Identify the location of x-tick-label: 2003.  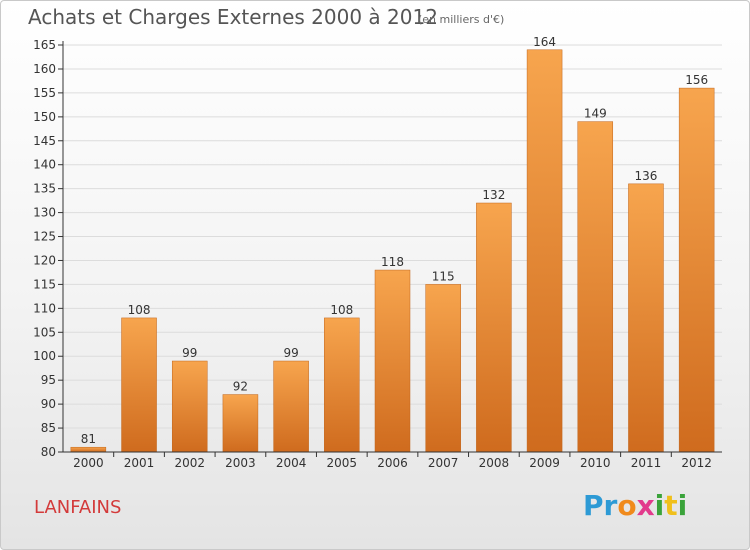
(240, 463).